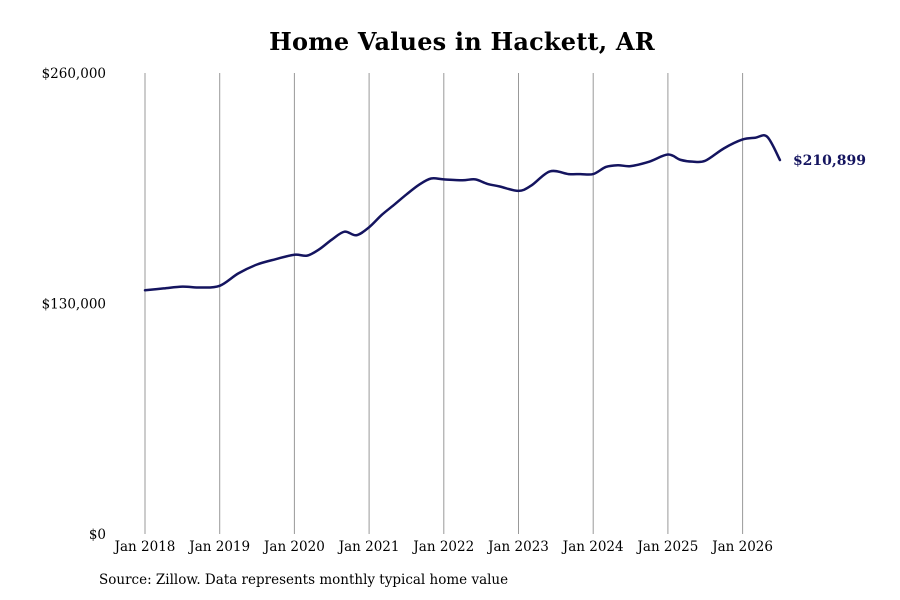  Describe the element at coordinates (74, 74) in the screenshot. I see `y-tick-label: $260,000` at that location.